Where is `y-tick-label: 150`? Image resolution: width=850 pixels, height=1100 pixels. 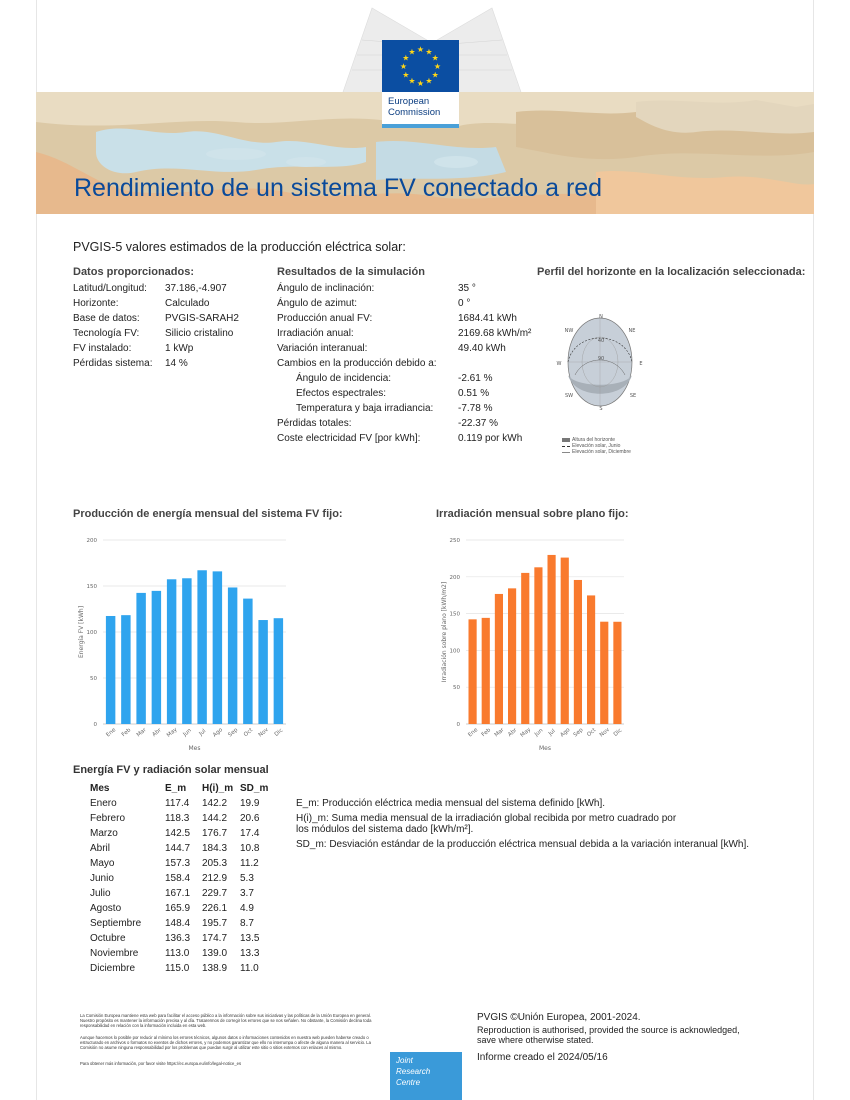 y-tick-label: 150 is located at coordinates (92, 587).